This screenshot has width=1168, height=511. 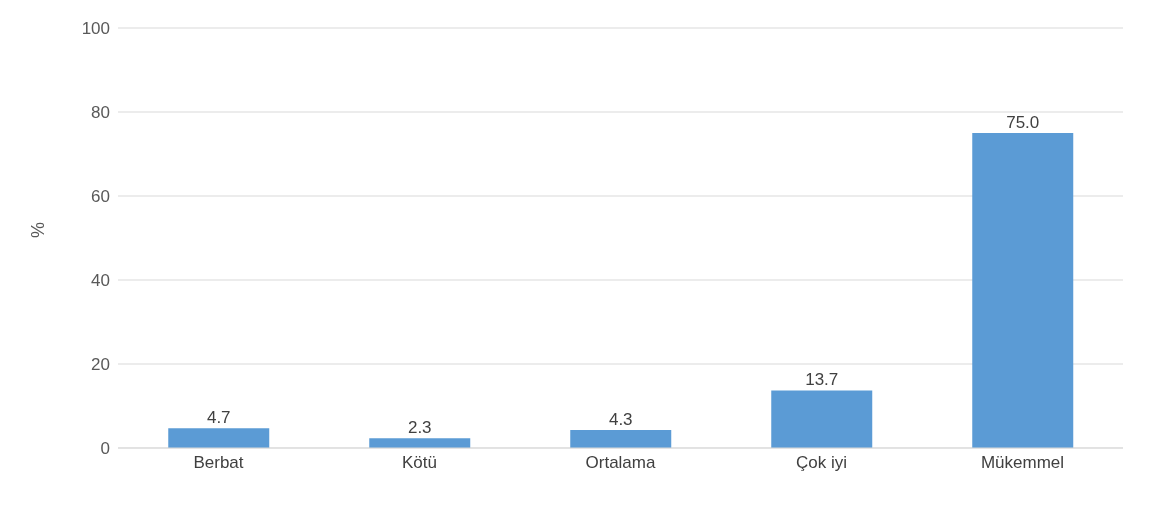 What do you see at coordinates (1023, 122) in the screenshot?
I see `data-label: 75.0` at bounding box center [1023, 122].